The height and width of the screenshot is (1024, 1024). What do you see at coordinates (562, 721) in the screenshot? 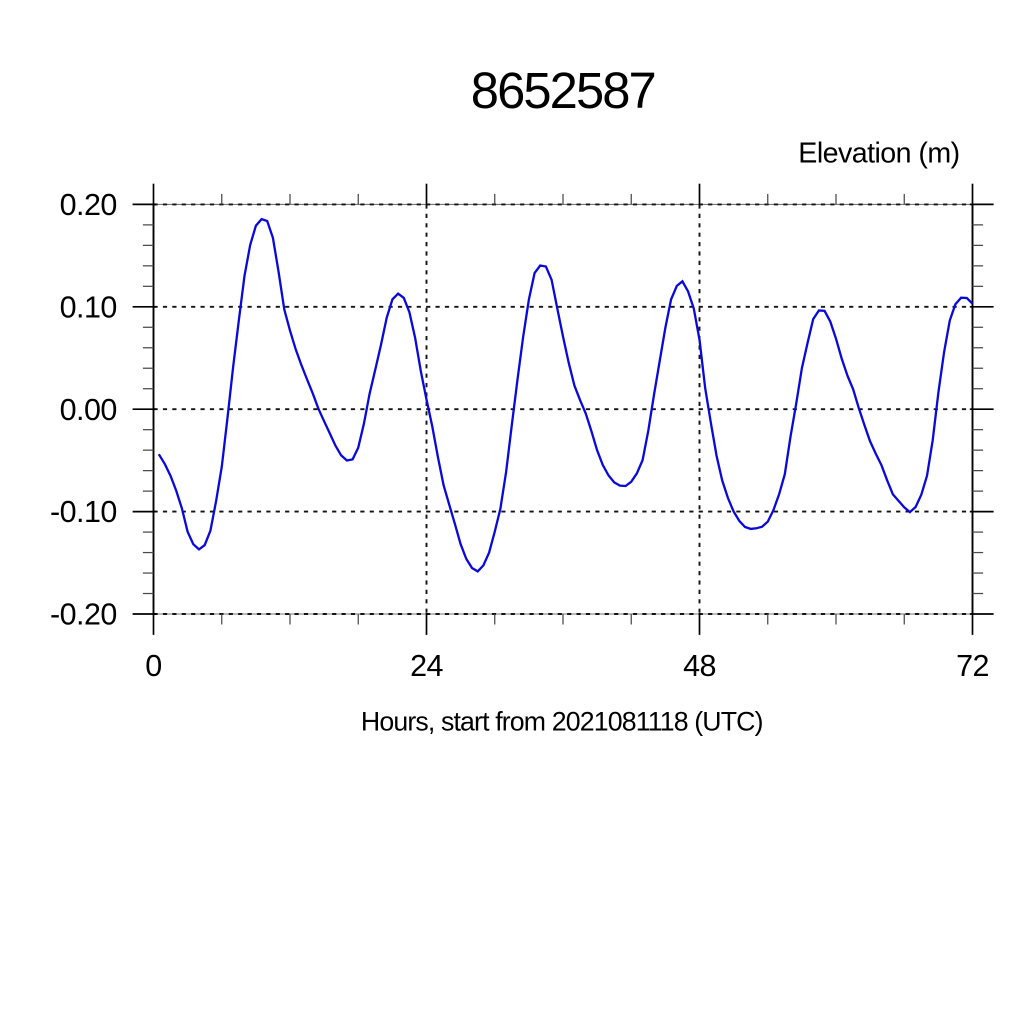
I see `svg-text:Hours, start from 2021081118 (: Hours, start from 2021081118 (UTC)` at bounding box center [562, 721].